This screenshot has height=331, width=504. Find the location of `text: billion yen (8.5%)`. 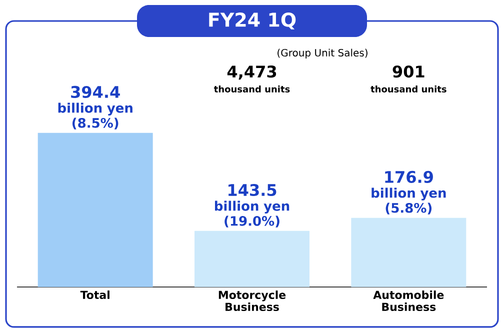

text: billion yen (8.5%) is located at coordinates (95, 116).